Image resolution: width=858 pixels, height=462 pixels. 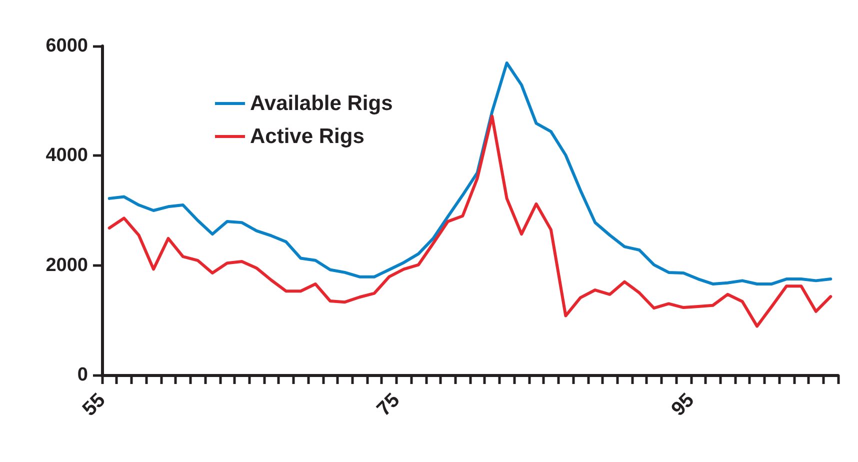 What do you see at coordinates (321, 103) in the screenshot?
I see `legend-label: Available Rigs` at bounding box center [321, 103].